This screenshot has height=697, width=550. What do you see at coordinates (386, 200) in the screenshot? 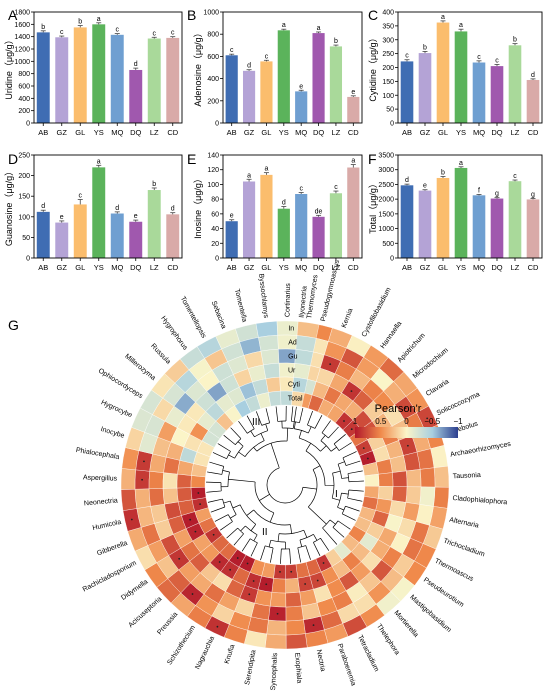
I see `y-tick-label: 2000` at bounding box center [386, 200].